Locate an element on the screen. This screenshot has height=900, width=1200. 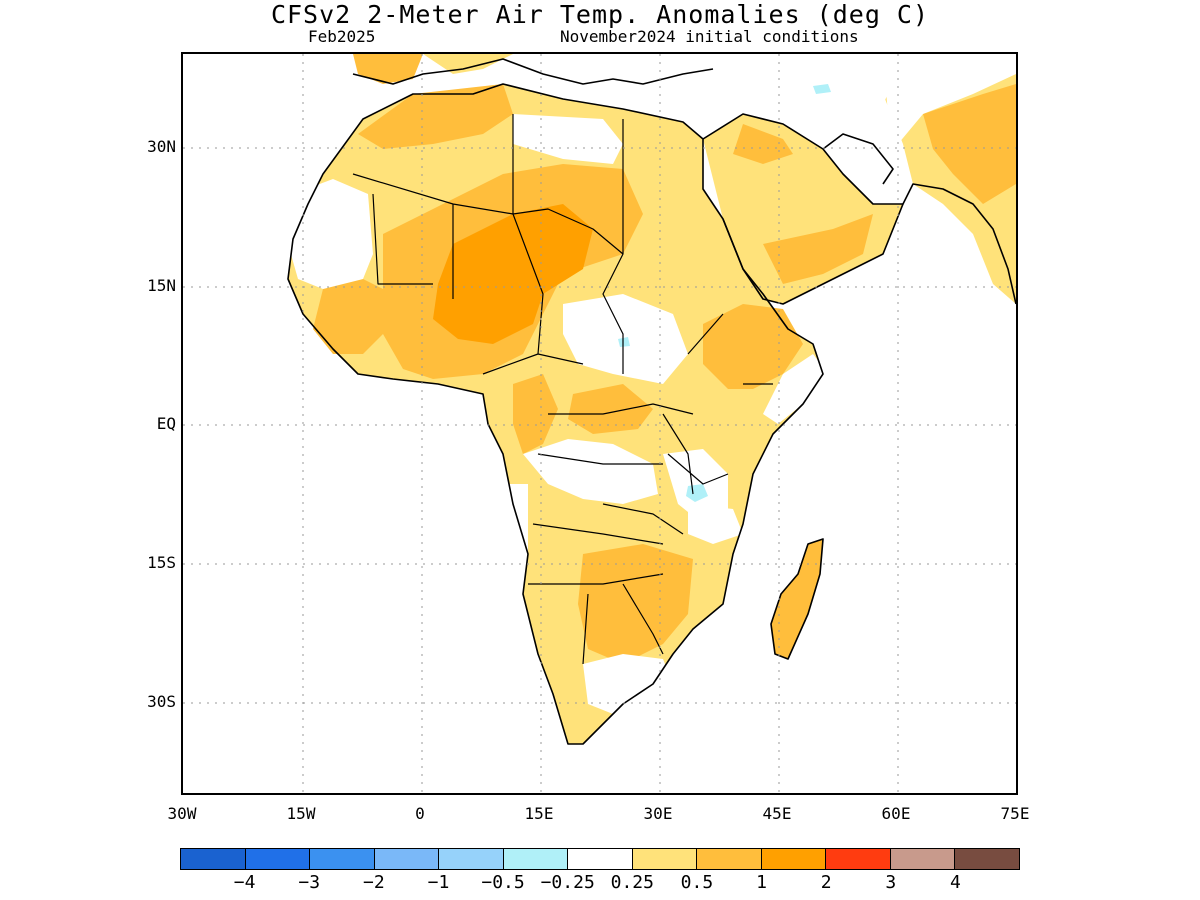
south-asia-coast is located at coordinates (959, 244).